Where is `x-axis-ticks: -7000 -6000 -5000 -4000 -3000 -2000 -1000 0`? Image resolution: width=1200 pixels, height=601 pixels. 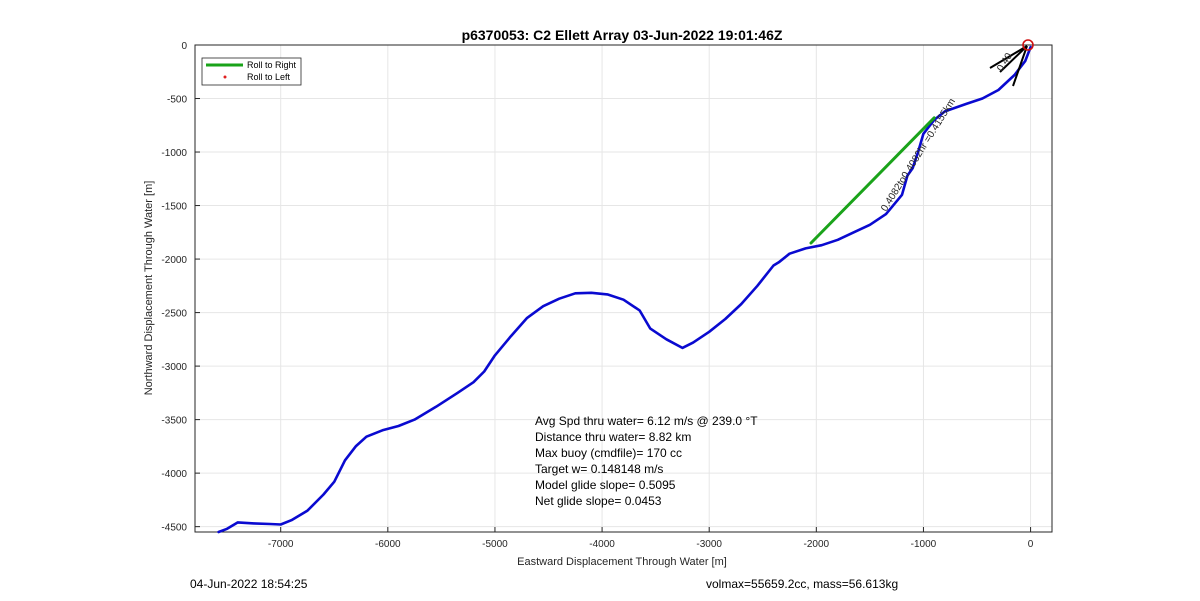 x-axis-ticks: -7000 -6000 -5000 -4000 -3000 -2000 -1000 0 is located at coordinates (651, 538).